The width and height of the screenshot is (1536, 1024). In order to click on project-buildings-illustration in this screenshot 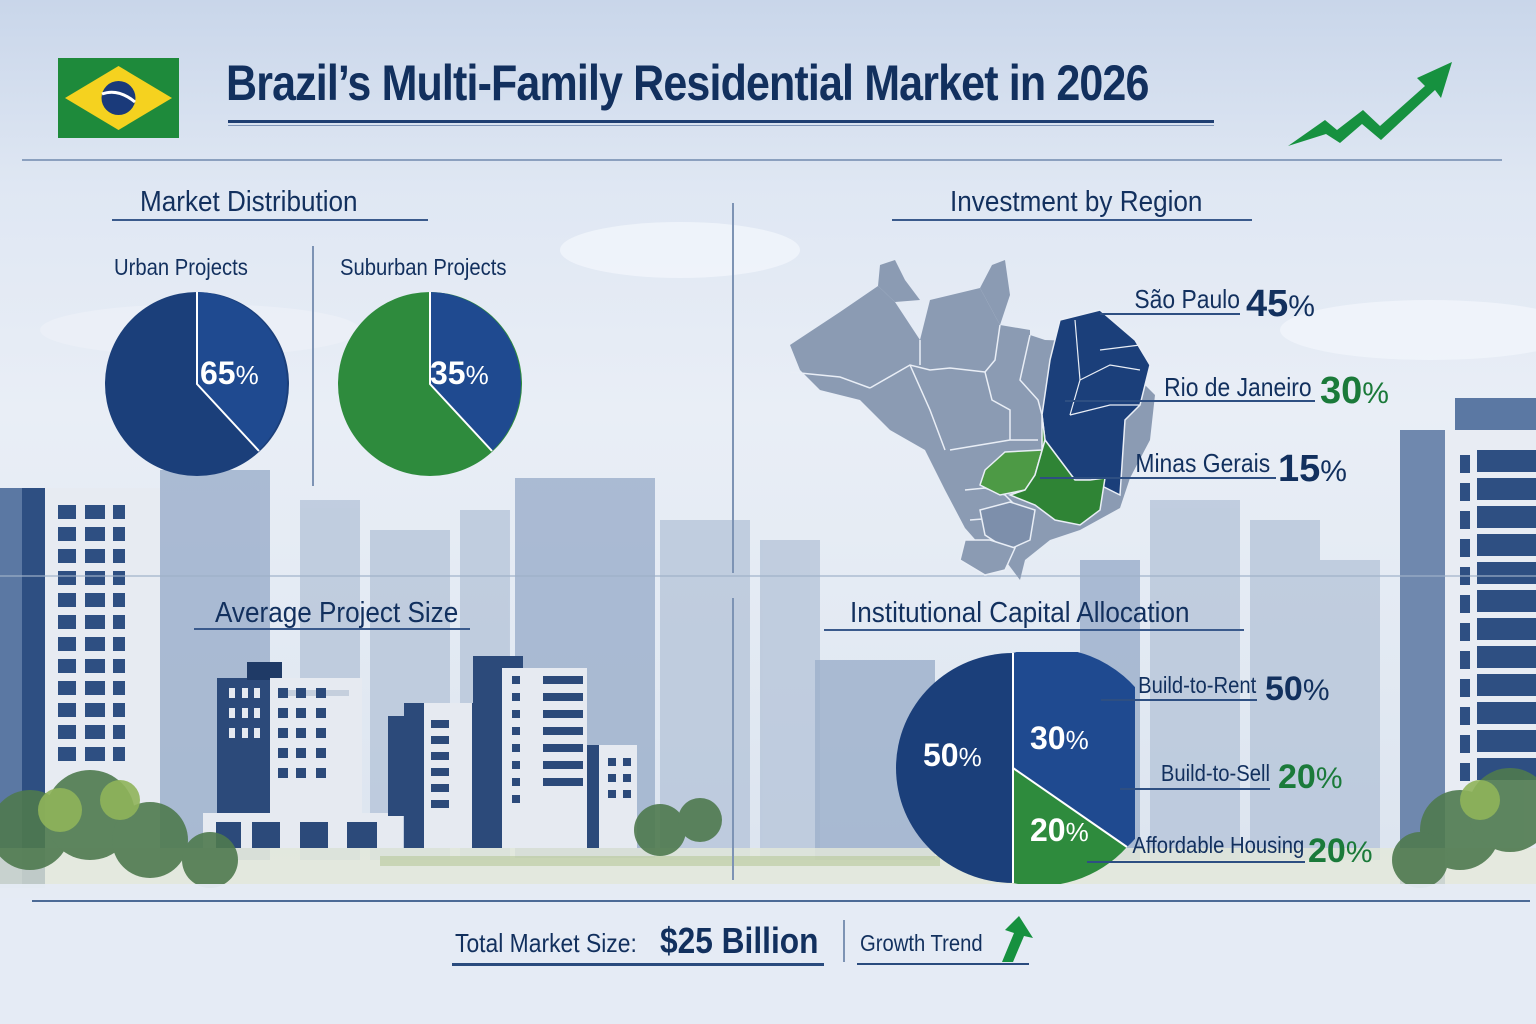, I will do `click(420, 752)`.